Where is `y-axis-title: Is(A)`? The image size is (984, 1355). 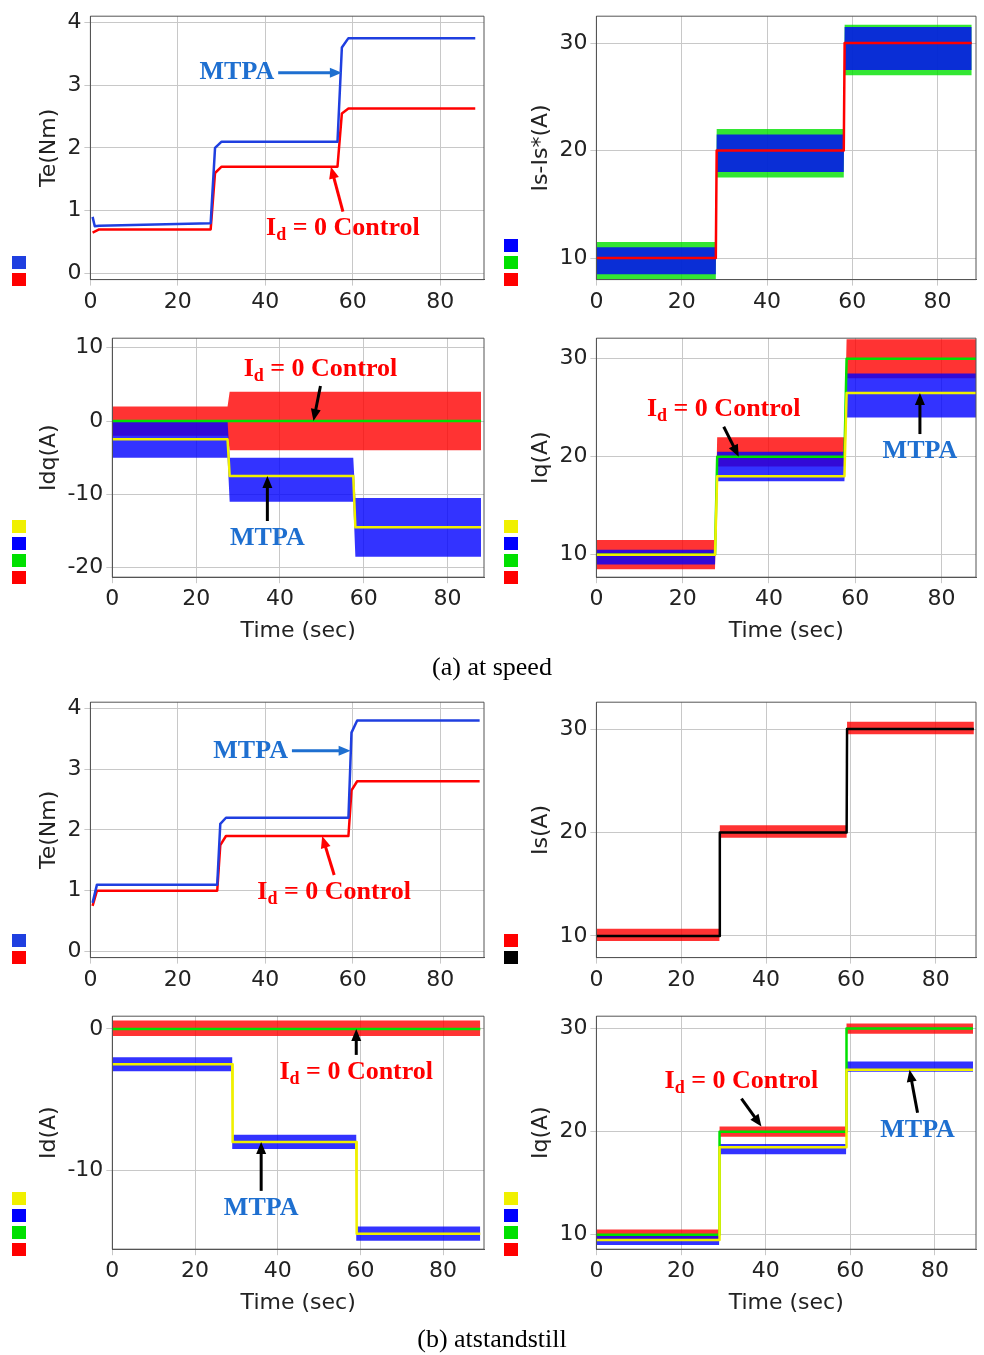 y-axis-title: Is(A) is located at coordinates (539, 829).